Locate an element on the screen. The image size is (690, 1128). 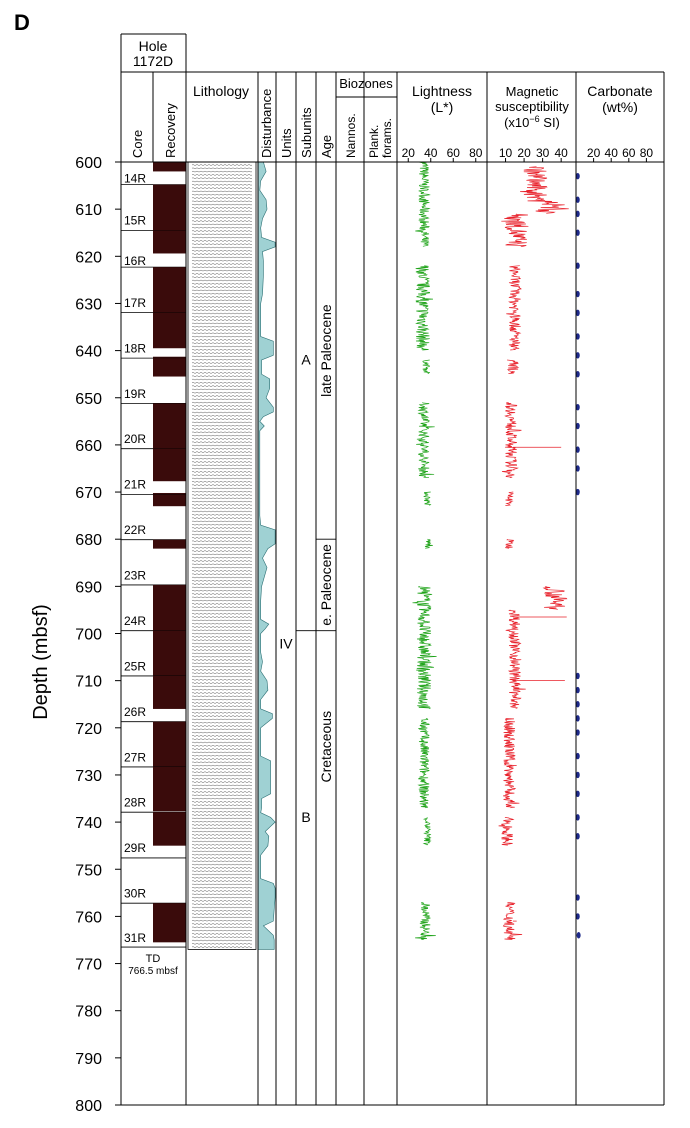
depth-tick-label: 670 is located at coordinates (88, 493).